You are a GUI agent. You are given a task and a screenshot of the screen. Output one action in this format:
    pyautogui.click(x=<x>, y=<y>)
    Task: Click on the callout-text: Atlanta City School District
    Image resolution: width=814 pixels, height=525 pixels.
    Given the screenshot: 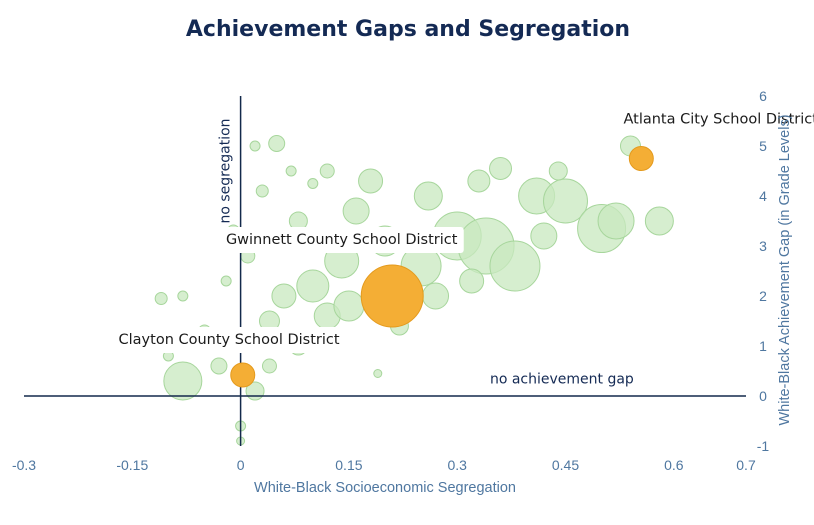 What is the action you would take?
    pyautogui.click(x=718, y=120)
    